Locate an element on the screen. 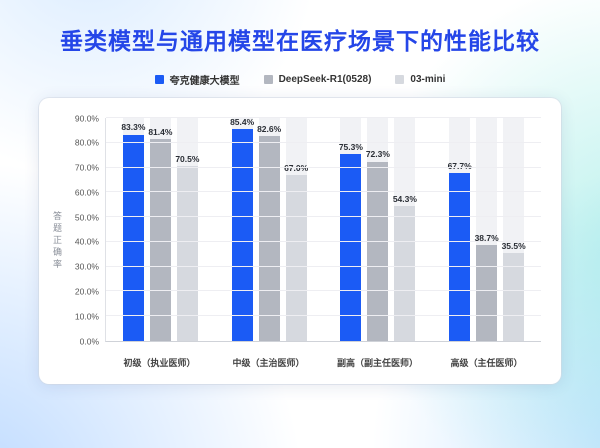  bar-track: 70.5% is located at coordinates (187, 229).